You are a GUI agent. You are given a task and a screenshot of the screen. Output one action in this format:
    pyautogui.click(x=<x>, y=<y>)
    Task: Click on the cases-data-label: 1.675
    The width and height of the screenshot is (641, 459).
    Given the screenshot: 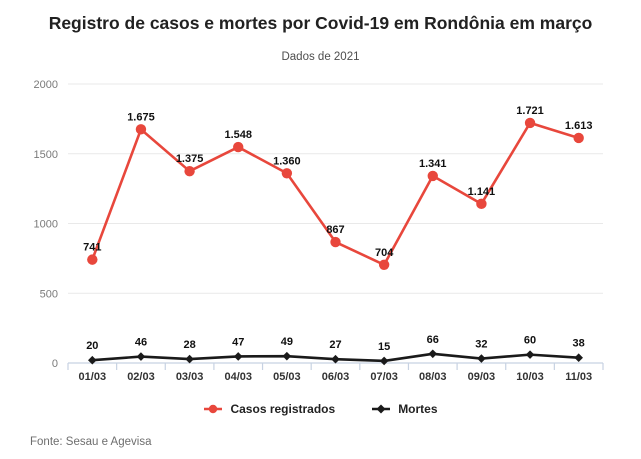 What is the action you would take?
    pyautogui.click(x=141, y=117)
    